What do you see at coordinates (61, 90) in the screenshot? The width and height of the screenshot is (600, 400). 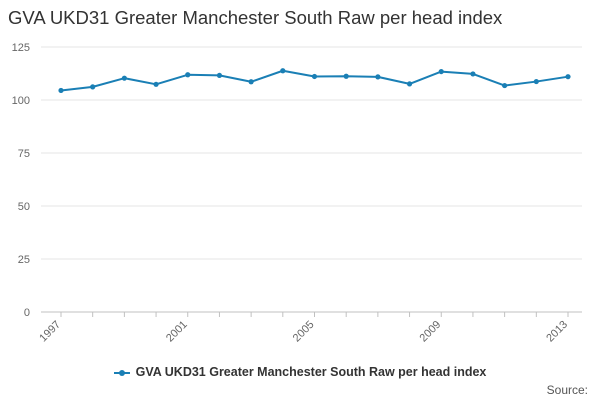 I see `data-point-1997` at bounding box center [61, 90].